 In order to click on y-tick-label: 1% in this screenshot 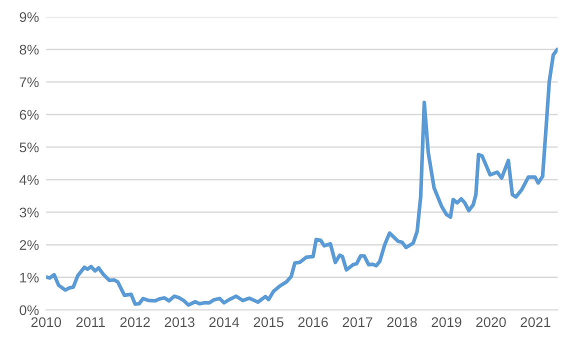, I will do `click(29, 277)`.